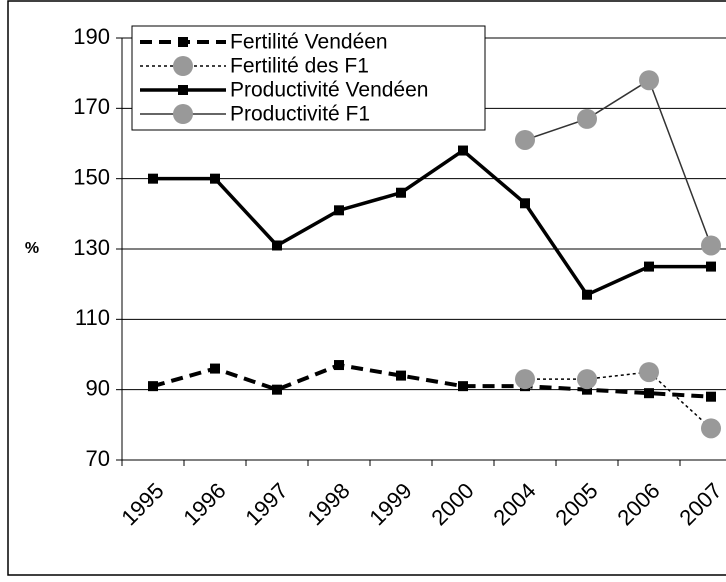 The height and width of the screenshot is (582, 726). Describe the element at coordinates (32, 248) in the screenshot. I see `y-axis-label: %` at that location.